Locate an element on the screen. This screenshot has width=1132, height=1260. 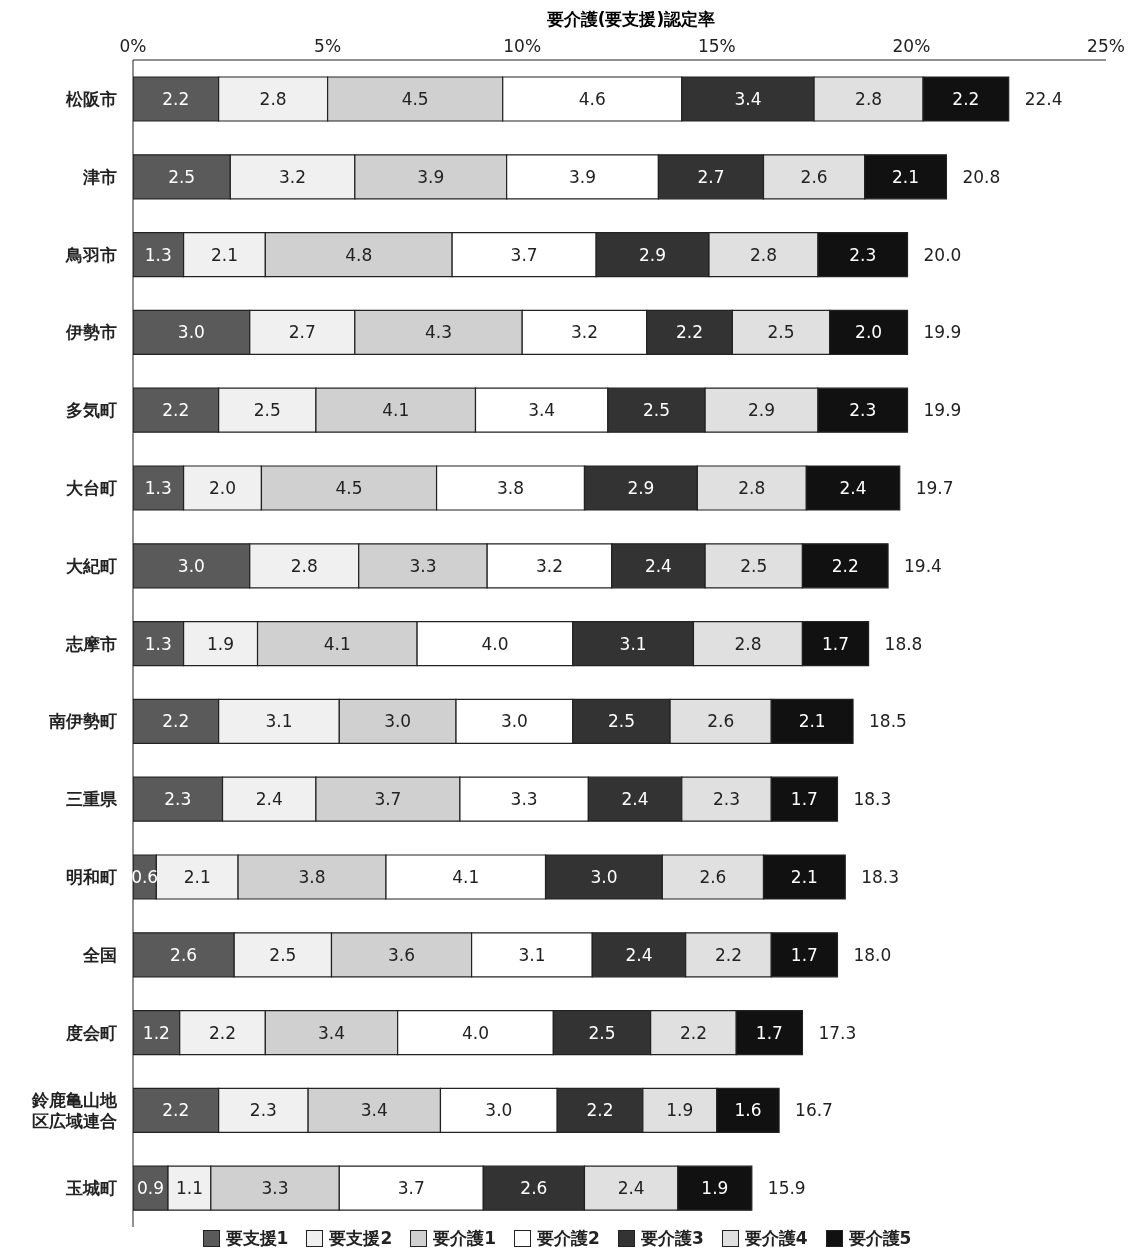
data-label: 1.2 is located at coordinates (156, 1032).